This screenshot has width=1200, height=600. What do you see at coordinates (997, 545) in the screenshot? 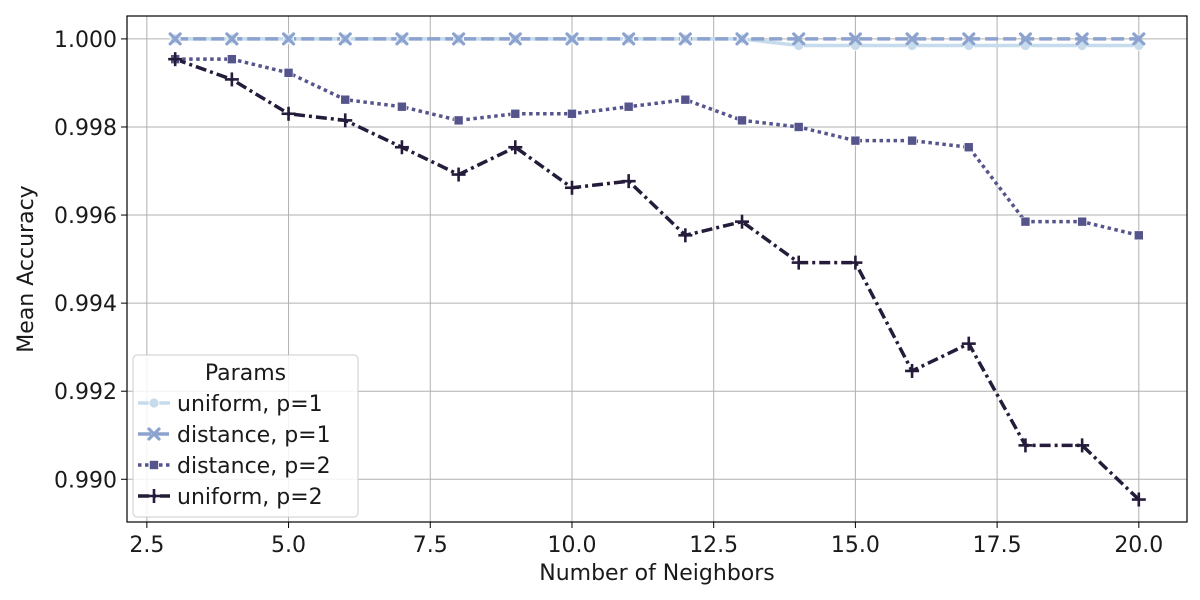
I see `x-tick-label: 17.5` at bounding box center [997, 545].